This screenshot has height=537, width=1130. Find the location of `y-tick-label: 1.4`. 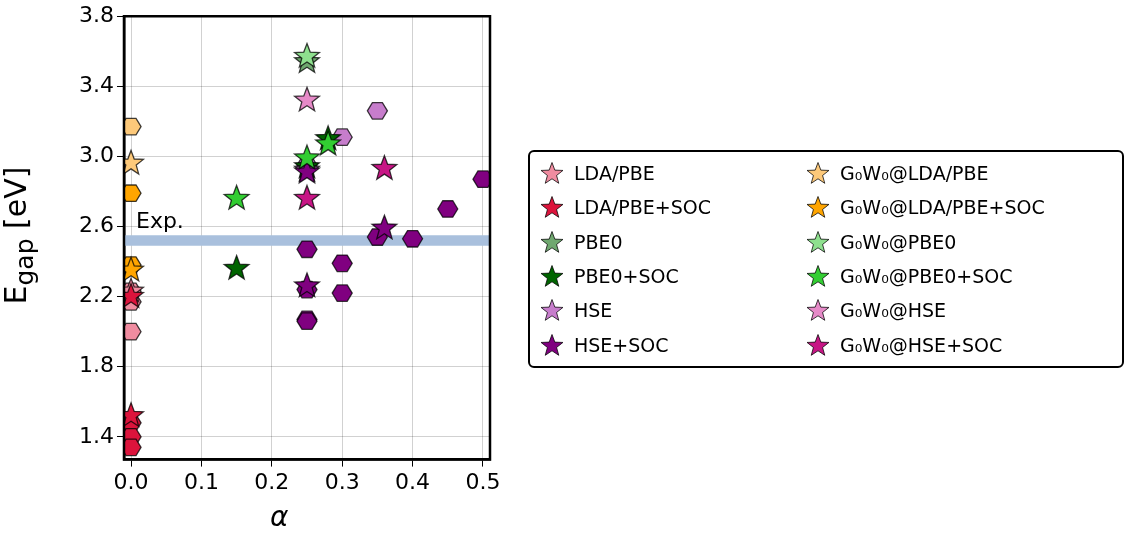

y-tick-label: 1.4 is located at coordinates (96, 435).